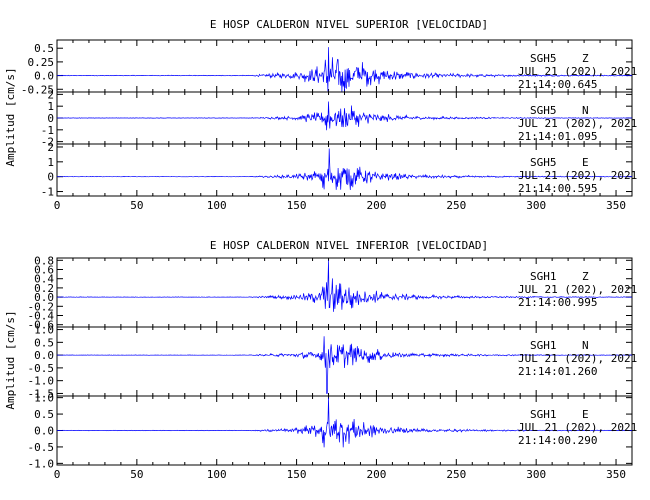 This screenshot has width=650, height=500. Describe the element at coordinates (344, 70) in the screenshot. I see `waveform-sgh5-z` at that location.